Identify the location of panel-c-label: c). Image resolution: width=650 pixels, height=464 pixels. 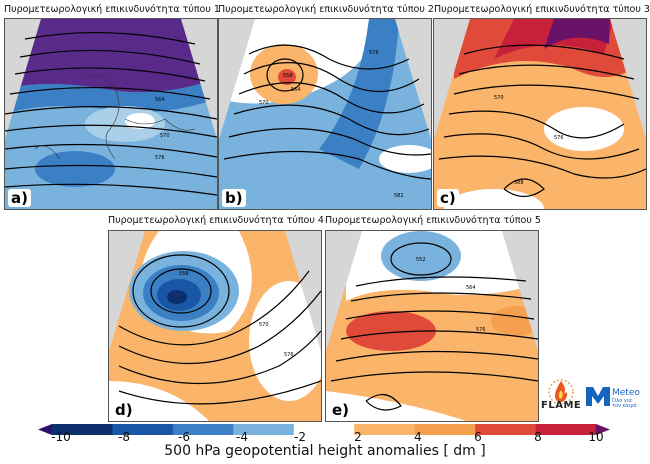
(448, 198).